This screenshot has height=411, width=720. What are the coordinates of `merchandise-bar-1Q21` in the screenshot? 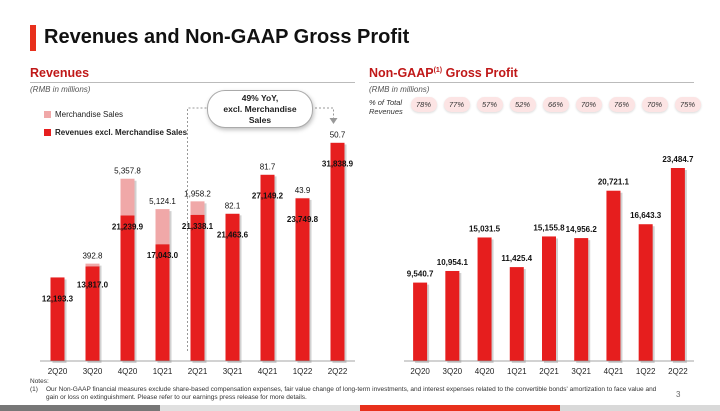 It's located at (162, 227).